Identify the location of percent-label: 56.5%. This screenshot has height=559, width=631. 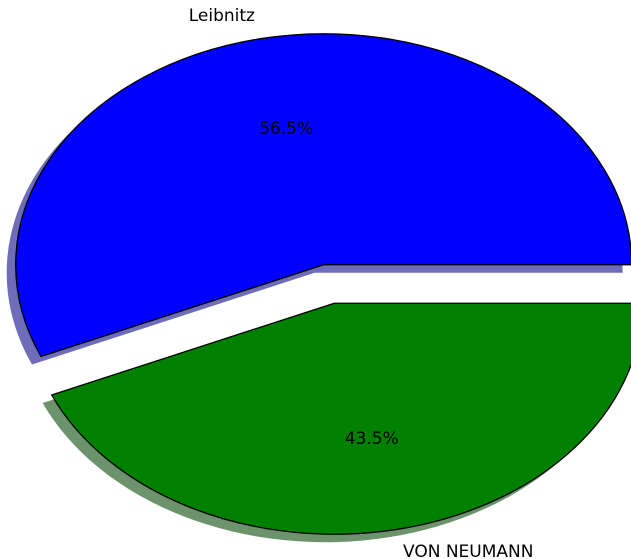
(286, 129).